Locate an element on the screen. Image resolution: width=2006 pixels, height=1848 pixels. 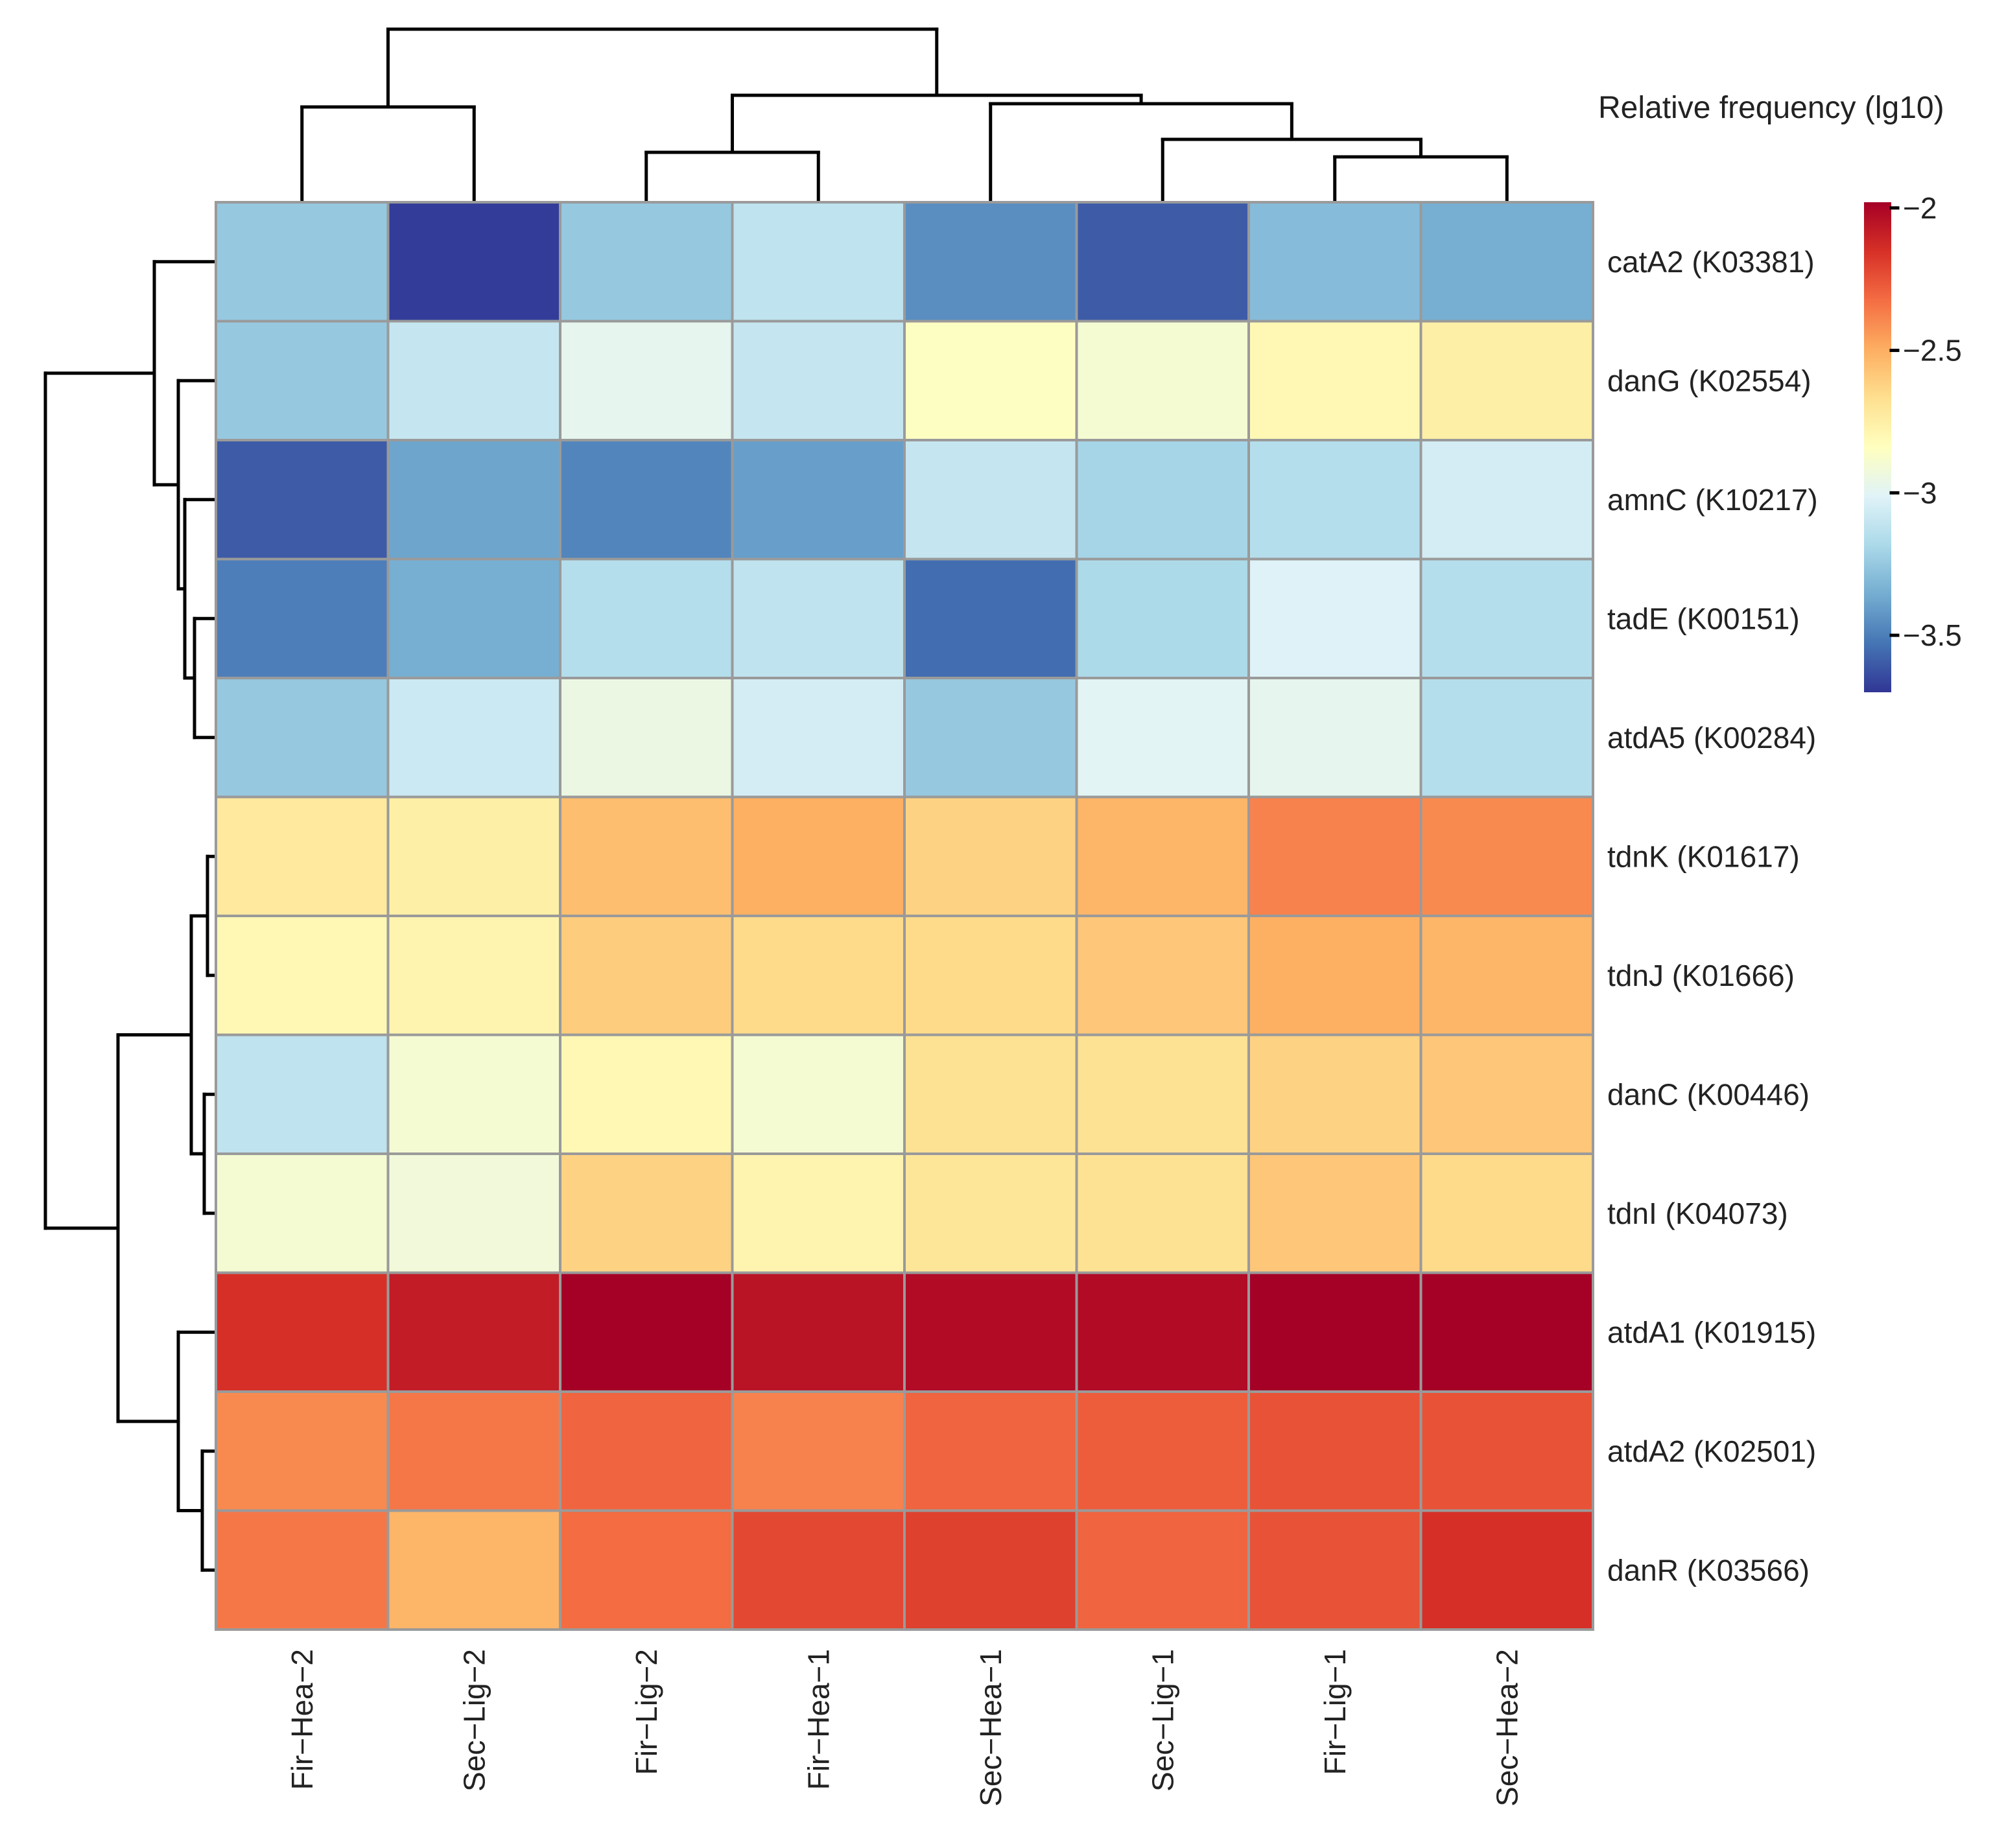
row-label-tdnk-k01617: tdnK (K01617) is located at coordinates (1704, 856).